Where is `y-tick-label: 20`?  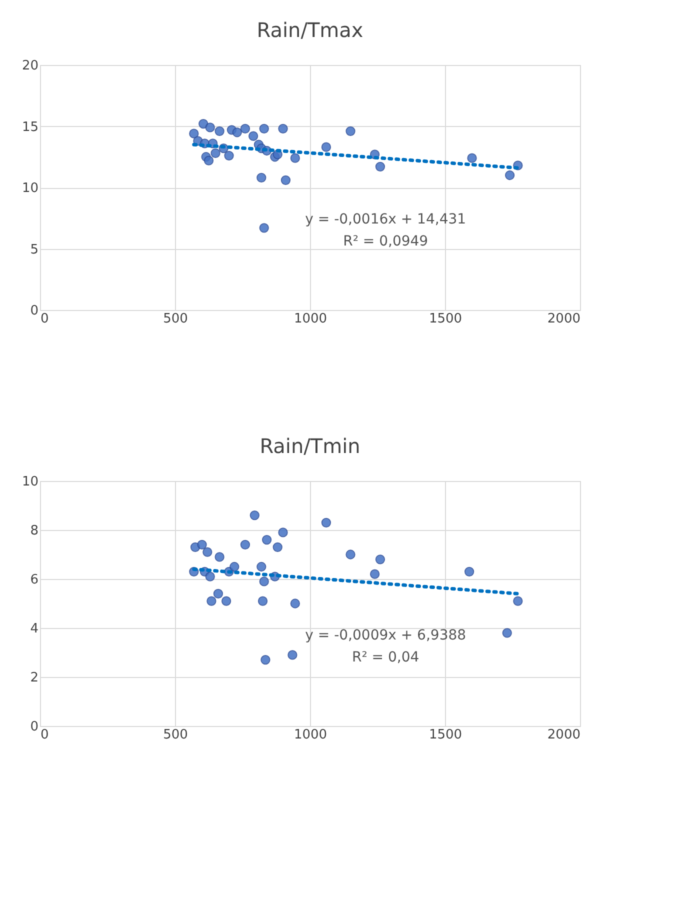
y-tick-label: 20 is located at coordinates (30, 66).